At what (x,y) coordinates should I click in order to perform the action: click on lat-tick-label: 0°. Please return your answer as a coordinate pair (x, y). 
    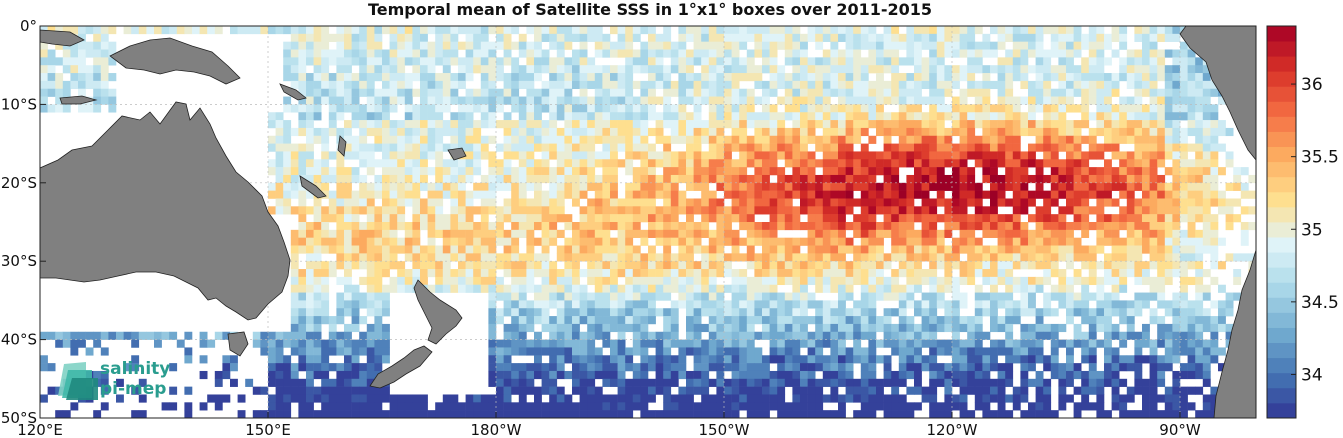
    Looking at the image, I should click on (28, 26).